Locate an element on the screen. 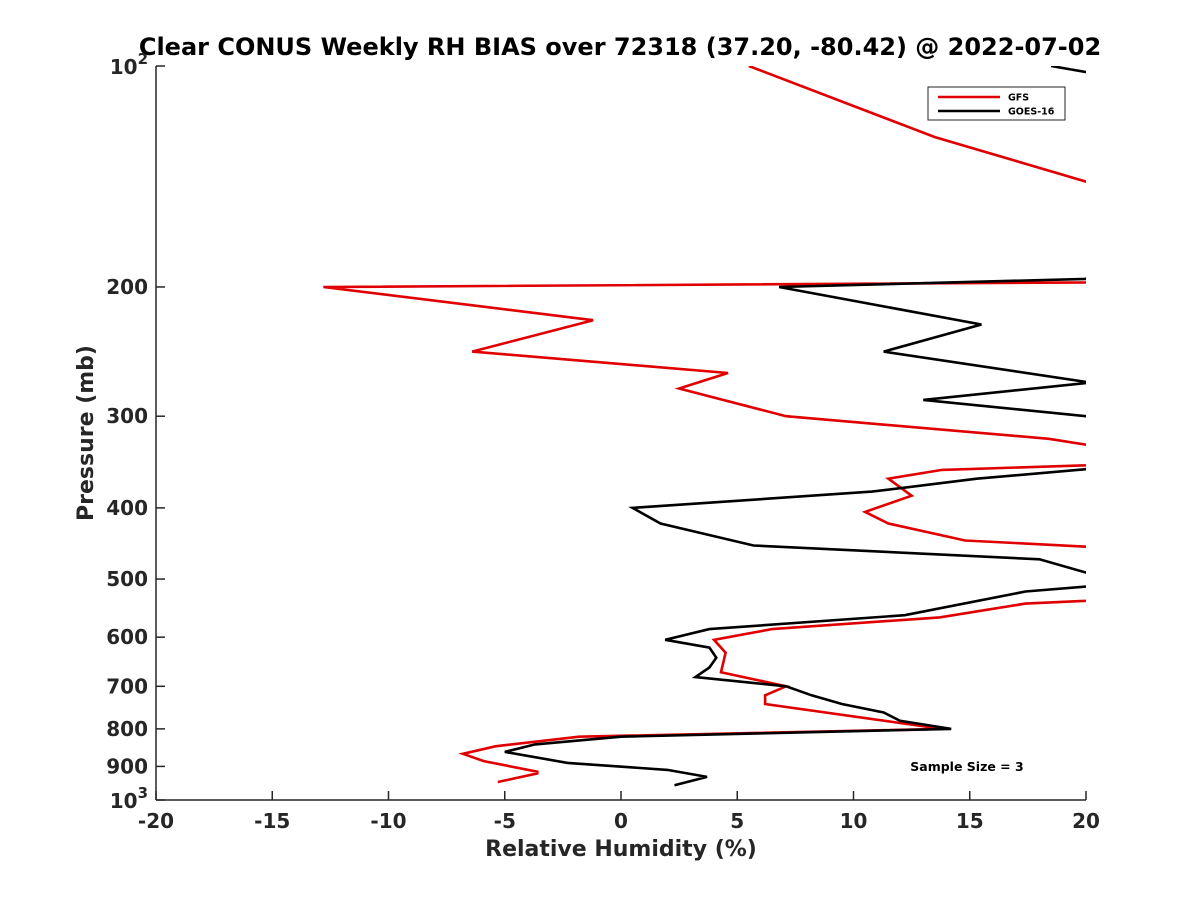 Image resolution: width=1200 pixels, height=900 pixels. legend-box is located at coordinates (996, 103).